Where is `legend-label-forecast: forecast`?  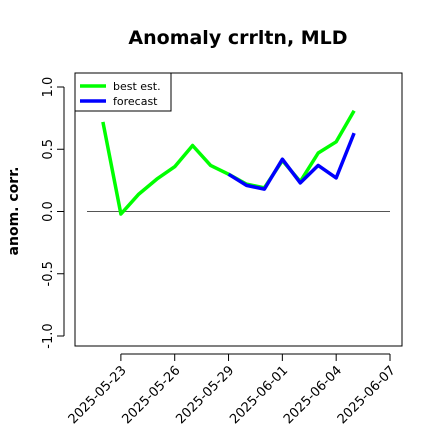 legend-label-forecast: forecast is located at coordinates (135, 101).